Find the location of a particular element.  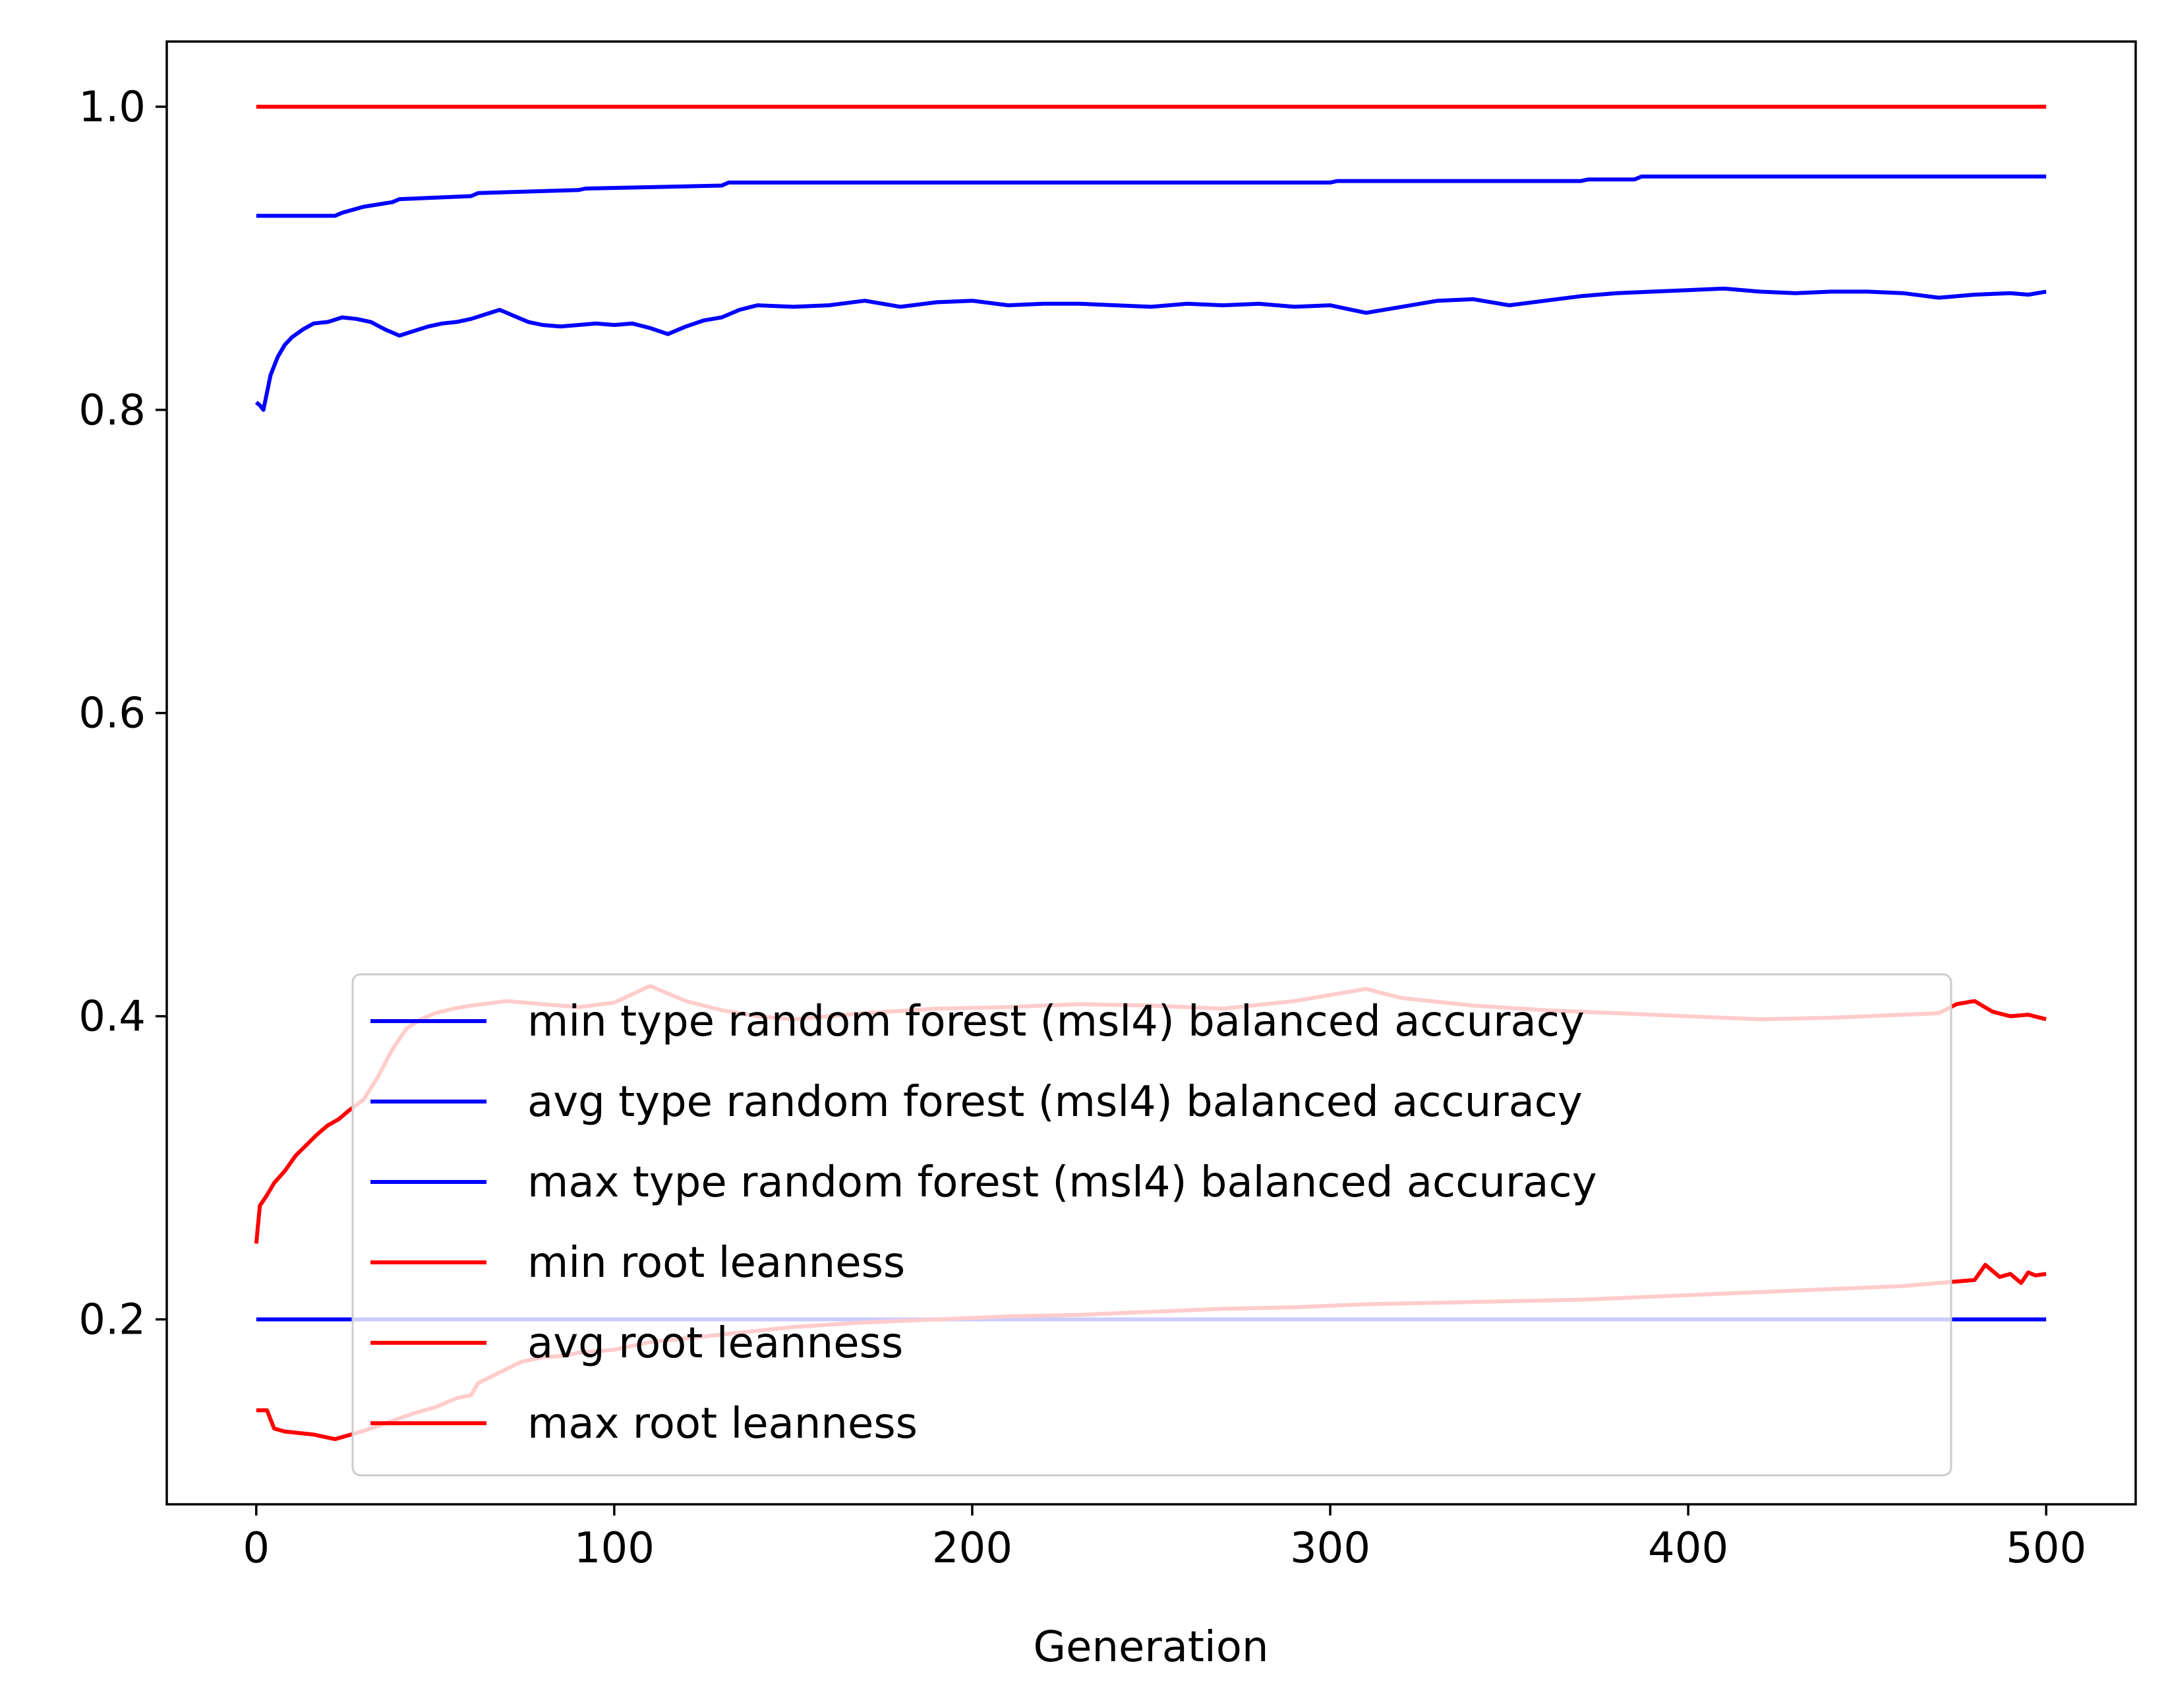

x-tick-label: 200 is located at coordinates (972, 1548).